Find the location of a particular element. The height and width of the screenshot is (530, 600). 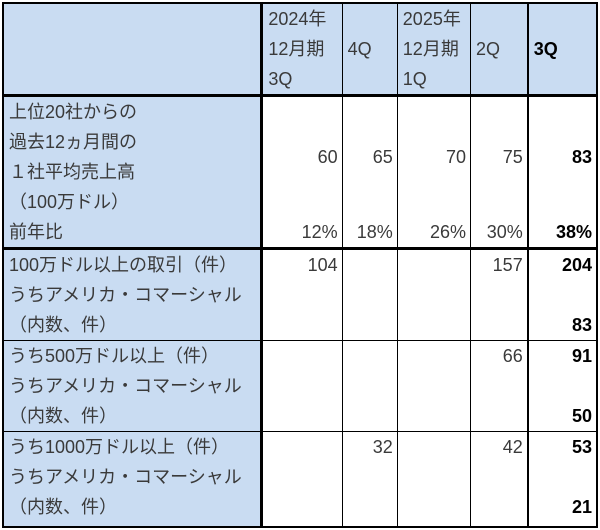

value: 70 is located at coordinates (456, 156).